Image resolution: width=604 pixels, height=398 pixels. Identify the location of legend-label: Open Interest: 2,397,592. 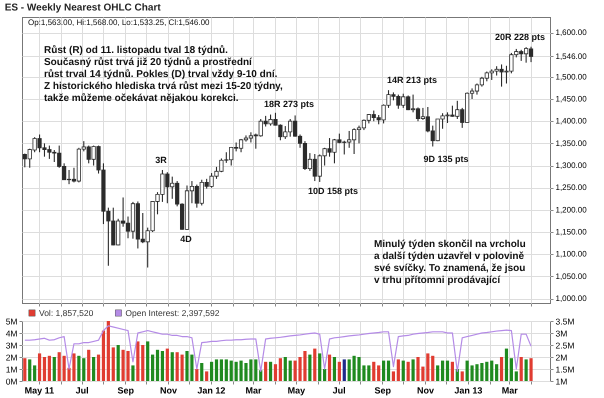
(172, 313).